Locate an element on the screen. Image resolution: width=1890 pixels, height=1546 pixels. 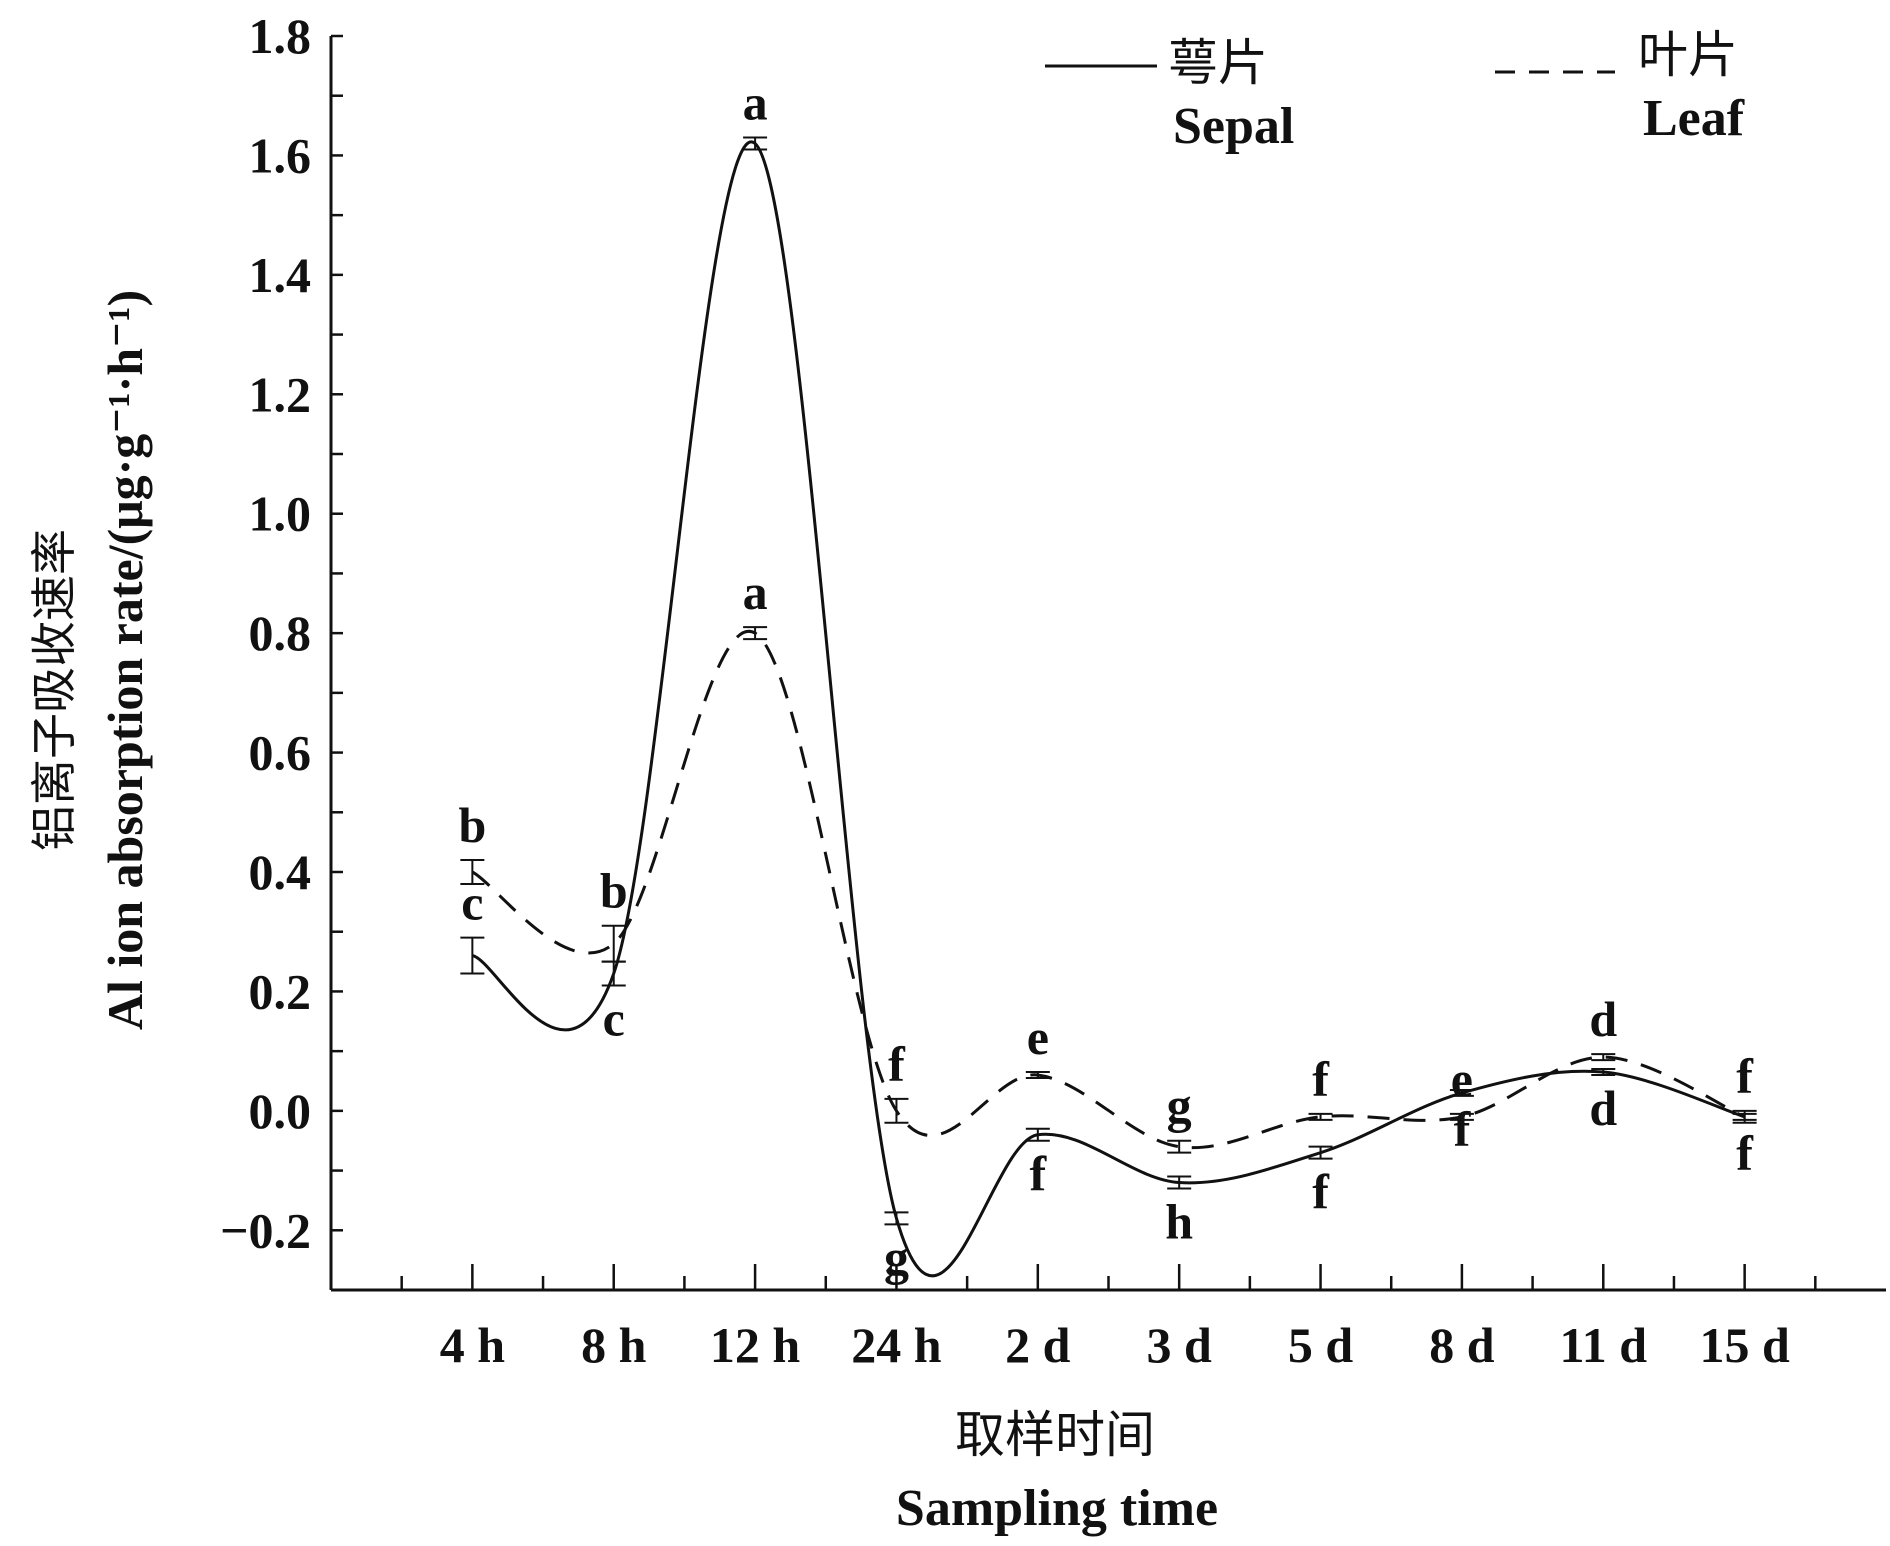
legend-sepal-label: Sepal is located at coordinates (1233, 126).